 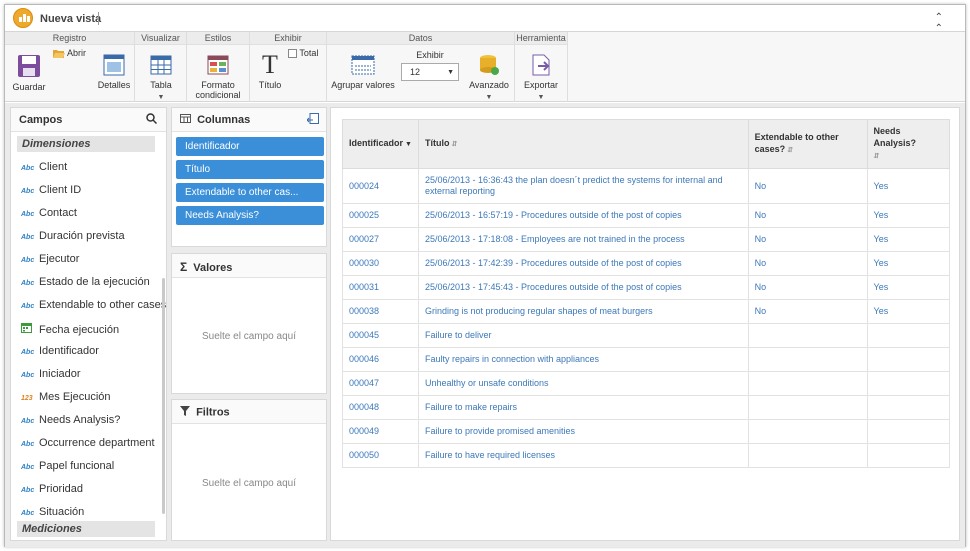 What do you see at coordinates (70, 332) in the screenshot?
I see `field-item: Fecha ejecución` at bounding box center [70, 332].